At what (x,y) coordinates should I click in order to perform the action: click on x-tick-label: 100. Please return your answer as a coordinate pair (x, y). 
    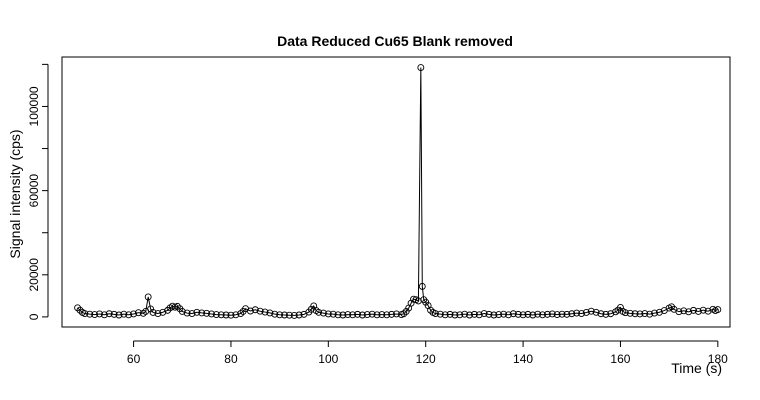
    Looking at the image, I should click on (328, 359).